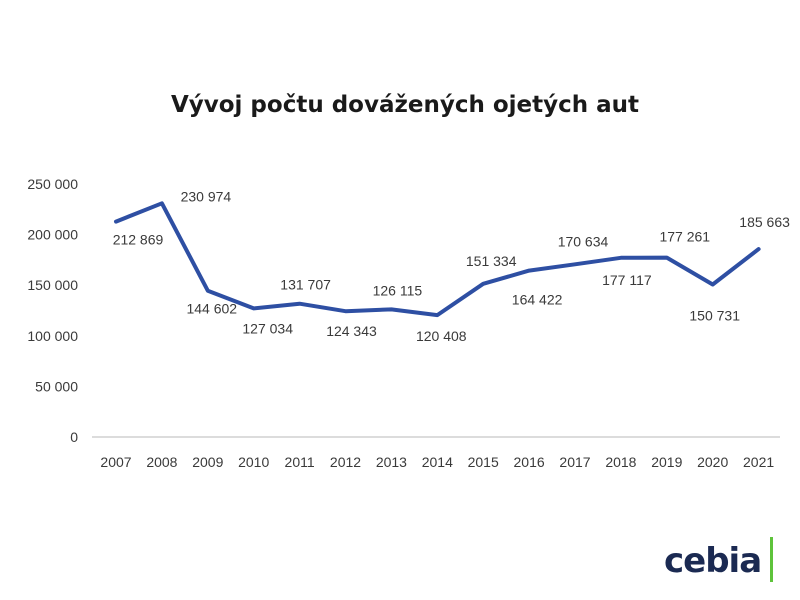 Image resolution: width=800 pixels, height=600 pixels. What do you see at coordinates (771, 559) in the screenshot?
I see `logo-accent-bar` at bounding box center [771, 559].